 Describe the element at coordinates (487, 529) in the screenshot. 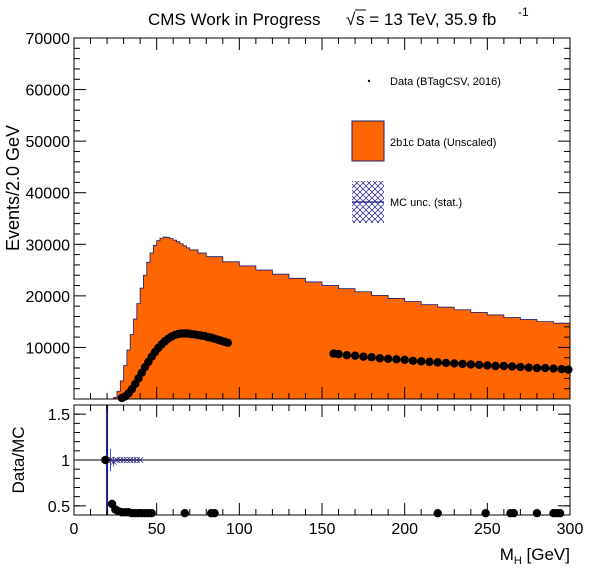

I see `x-tick-label: 250` at that location.